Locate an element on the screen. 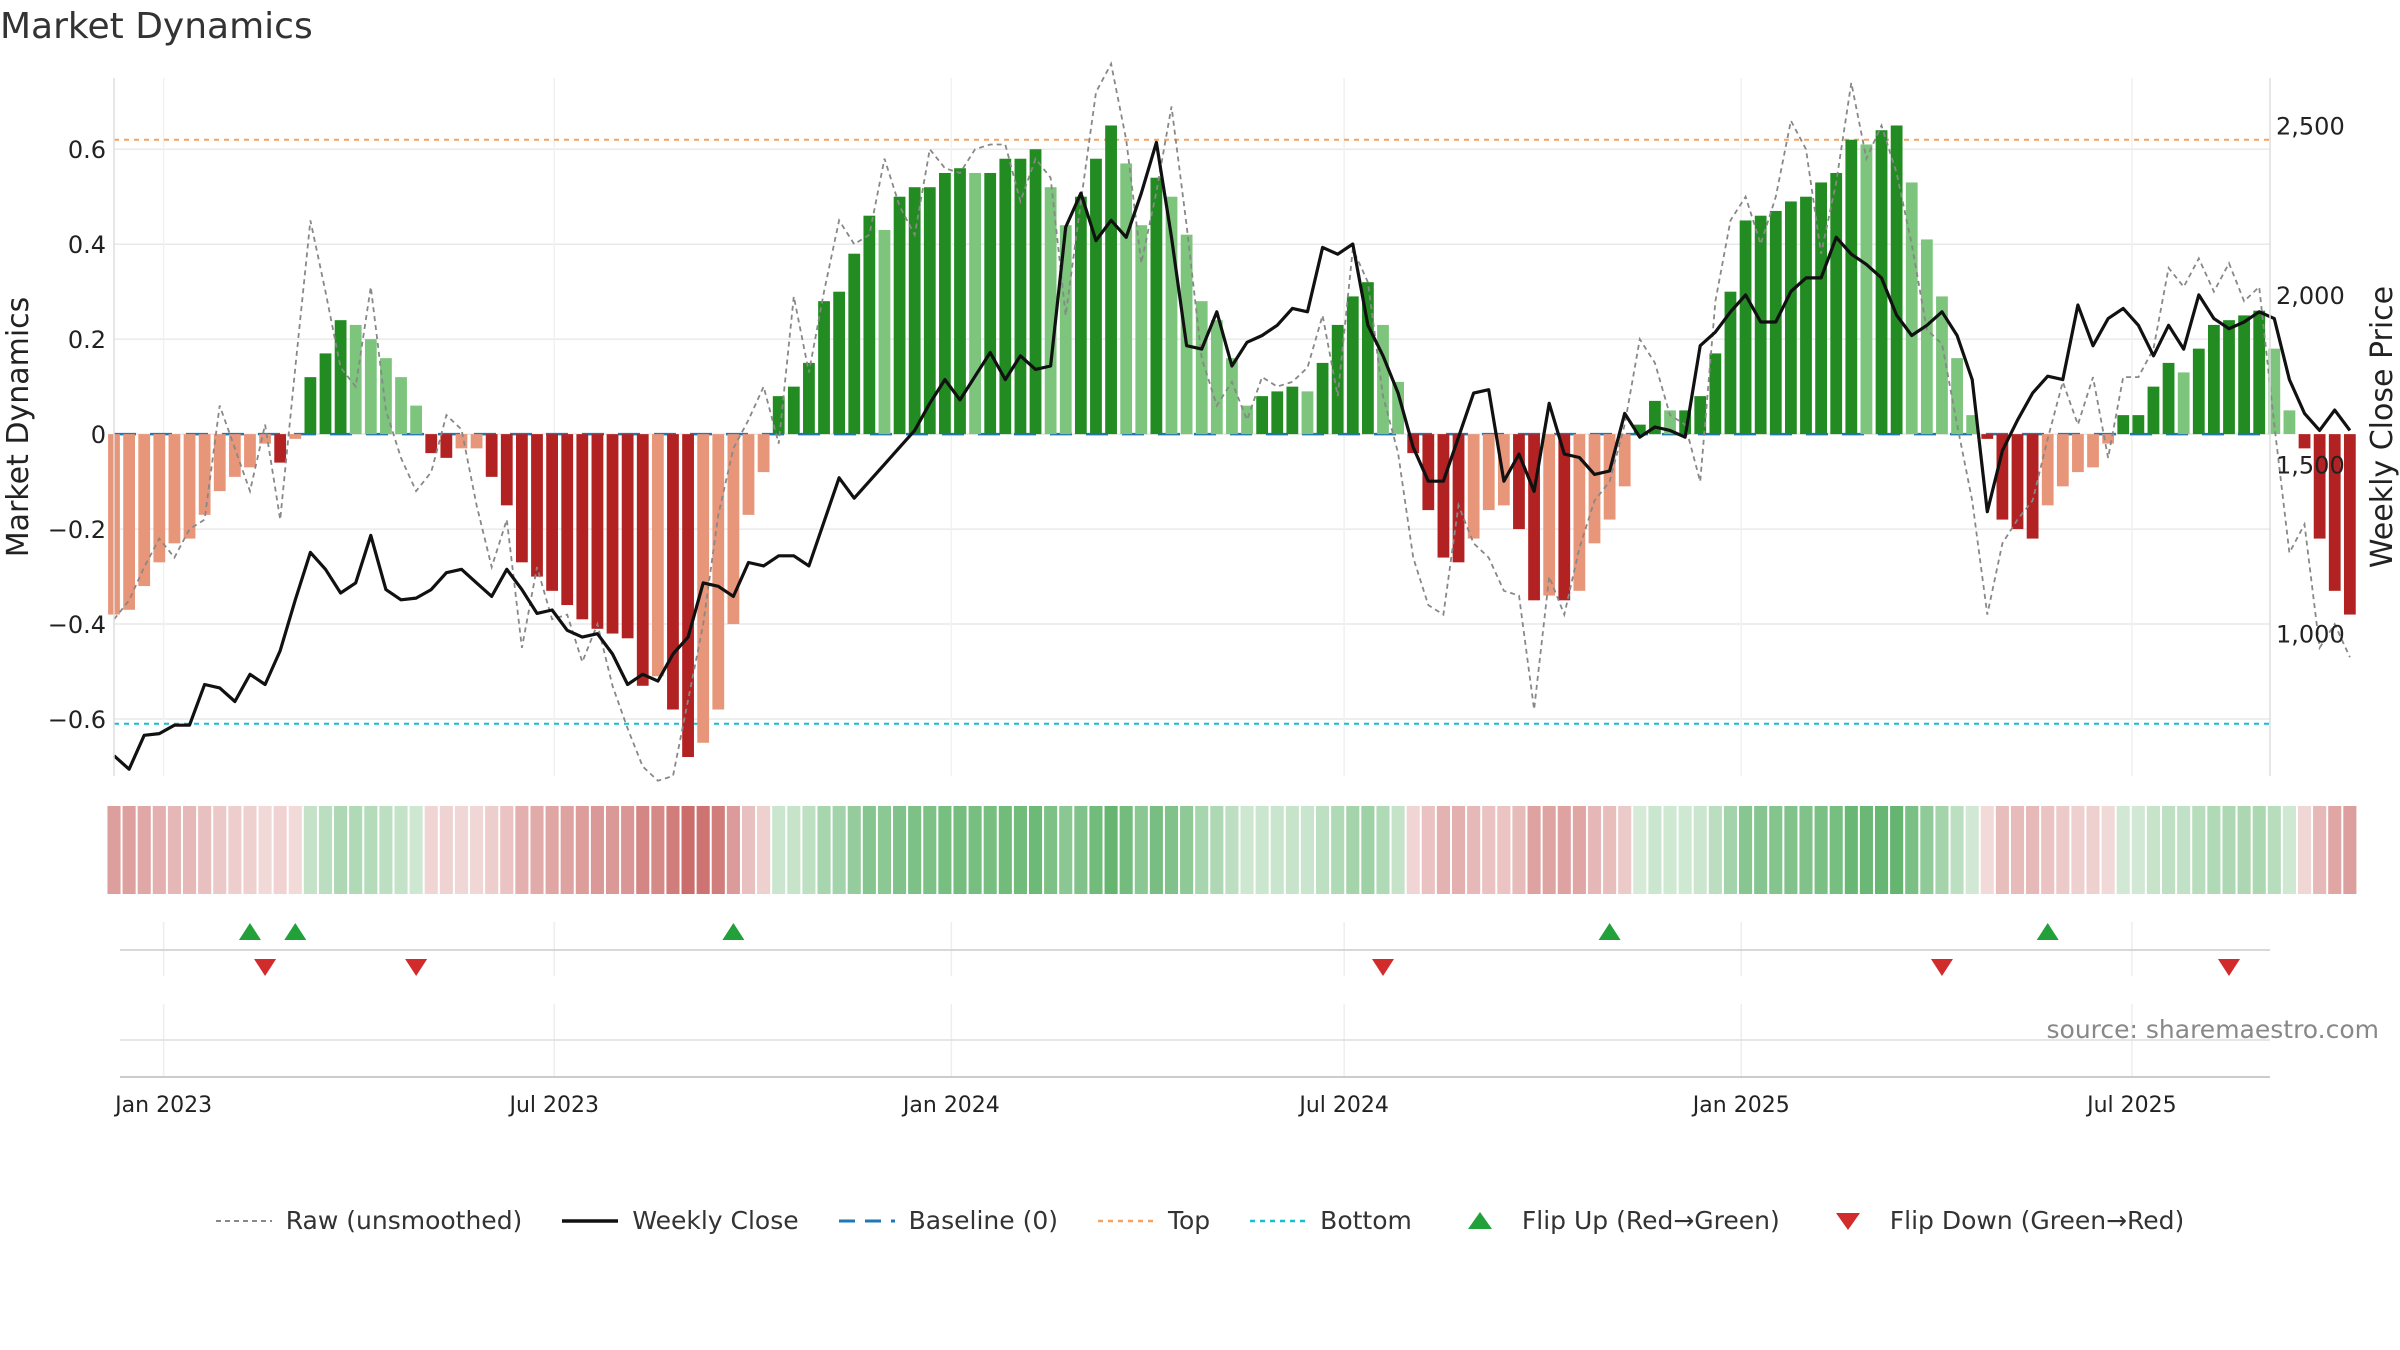 The height and width of the screenshot is (1350, 2400). legend-item-raw: Raw (unsmoothed) is located at coordinates (368, 1220).